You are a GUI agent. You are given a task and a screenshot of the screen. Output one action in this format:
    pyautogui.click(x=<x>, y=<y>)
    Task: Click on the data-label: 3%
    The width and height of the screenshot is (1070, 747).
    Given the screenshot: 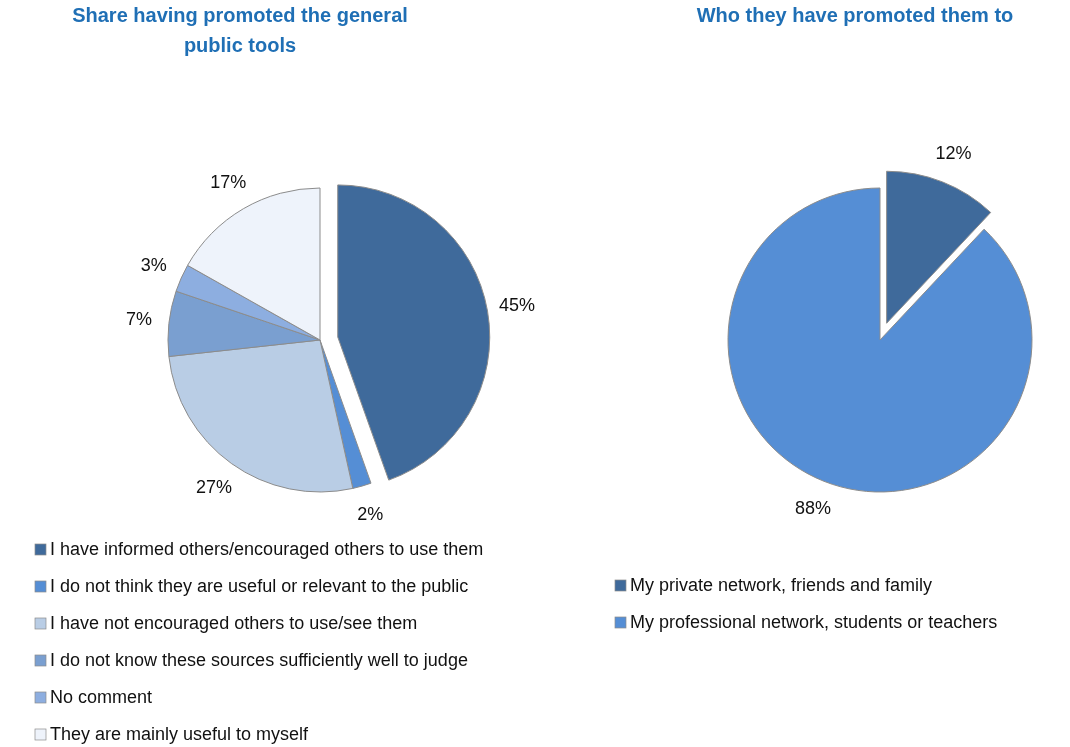 What is the action you would take?
    pyautogui.click(x=153, y=264)
    